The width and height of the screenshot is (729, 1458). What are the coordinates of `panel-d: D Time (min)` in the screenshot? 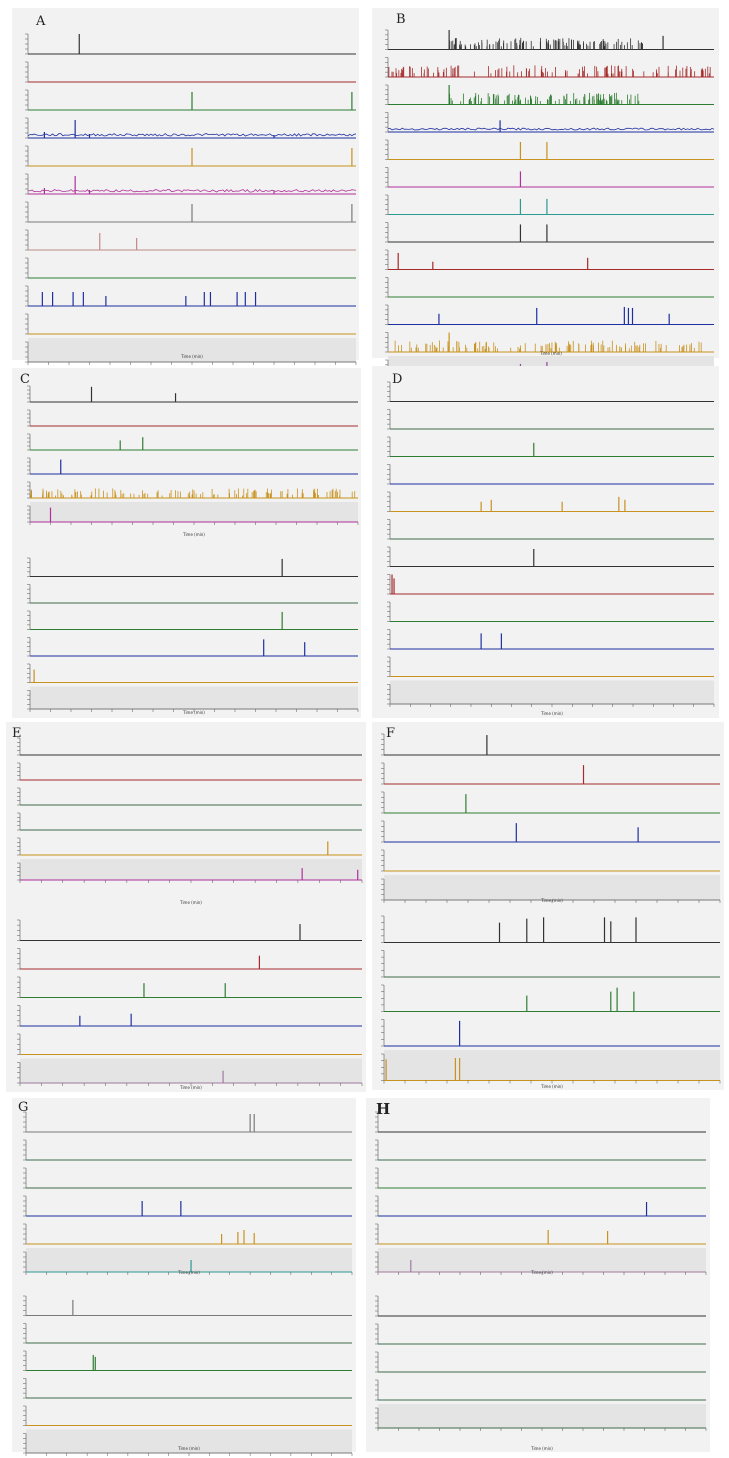 It's located at (545, 542).